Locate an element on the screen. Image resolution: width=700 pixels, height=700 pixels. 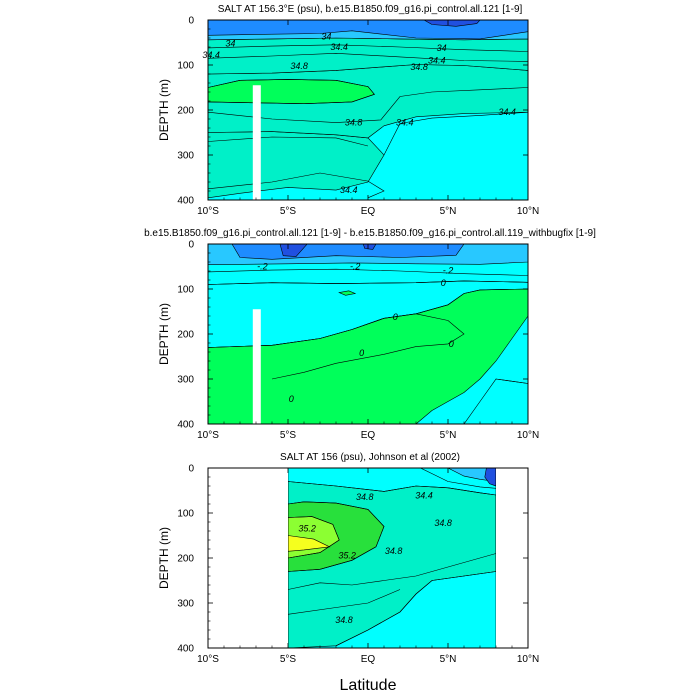
region-neg04-b is located at coordinates (369, 247).